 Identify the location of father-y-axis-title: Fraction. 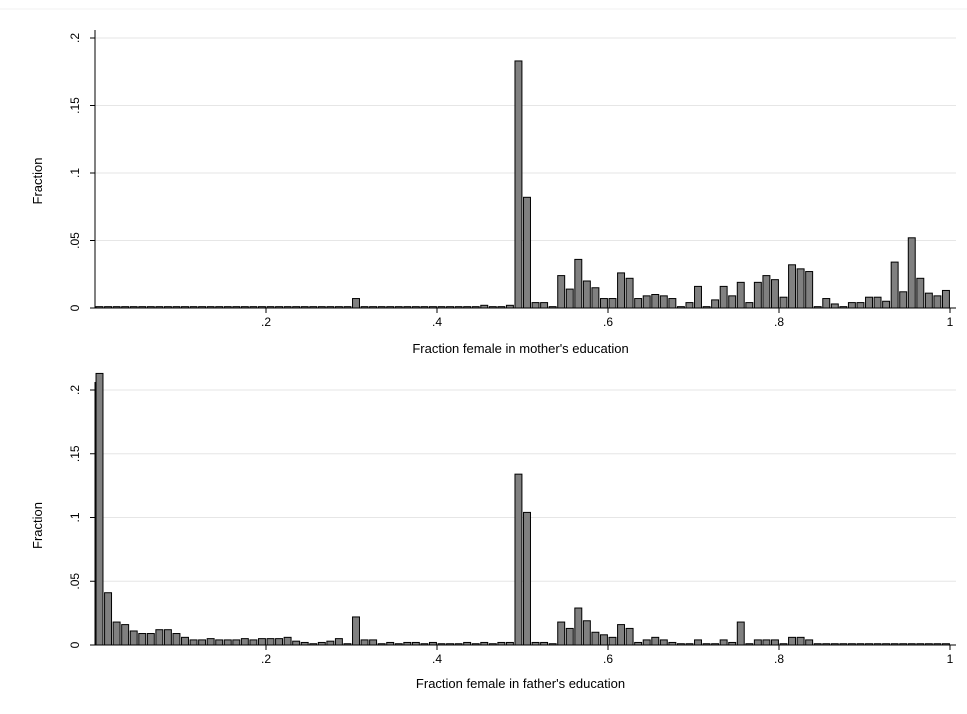
(37, 525).